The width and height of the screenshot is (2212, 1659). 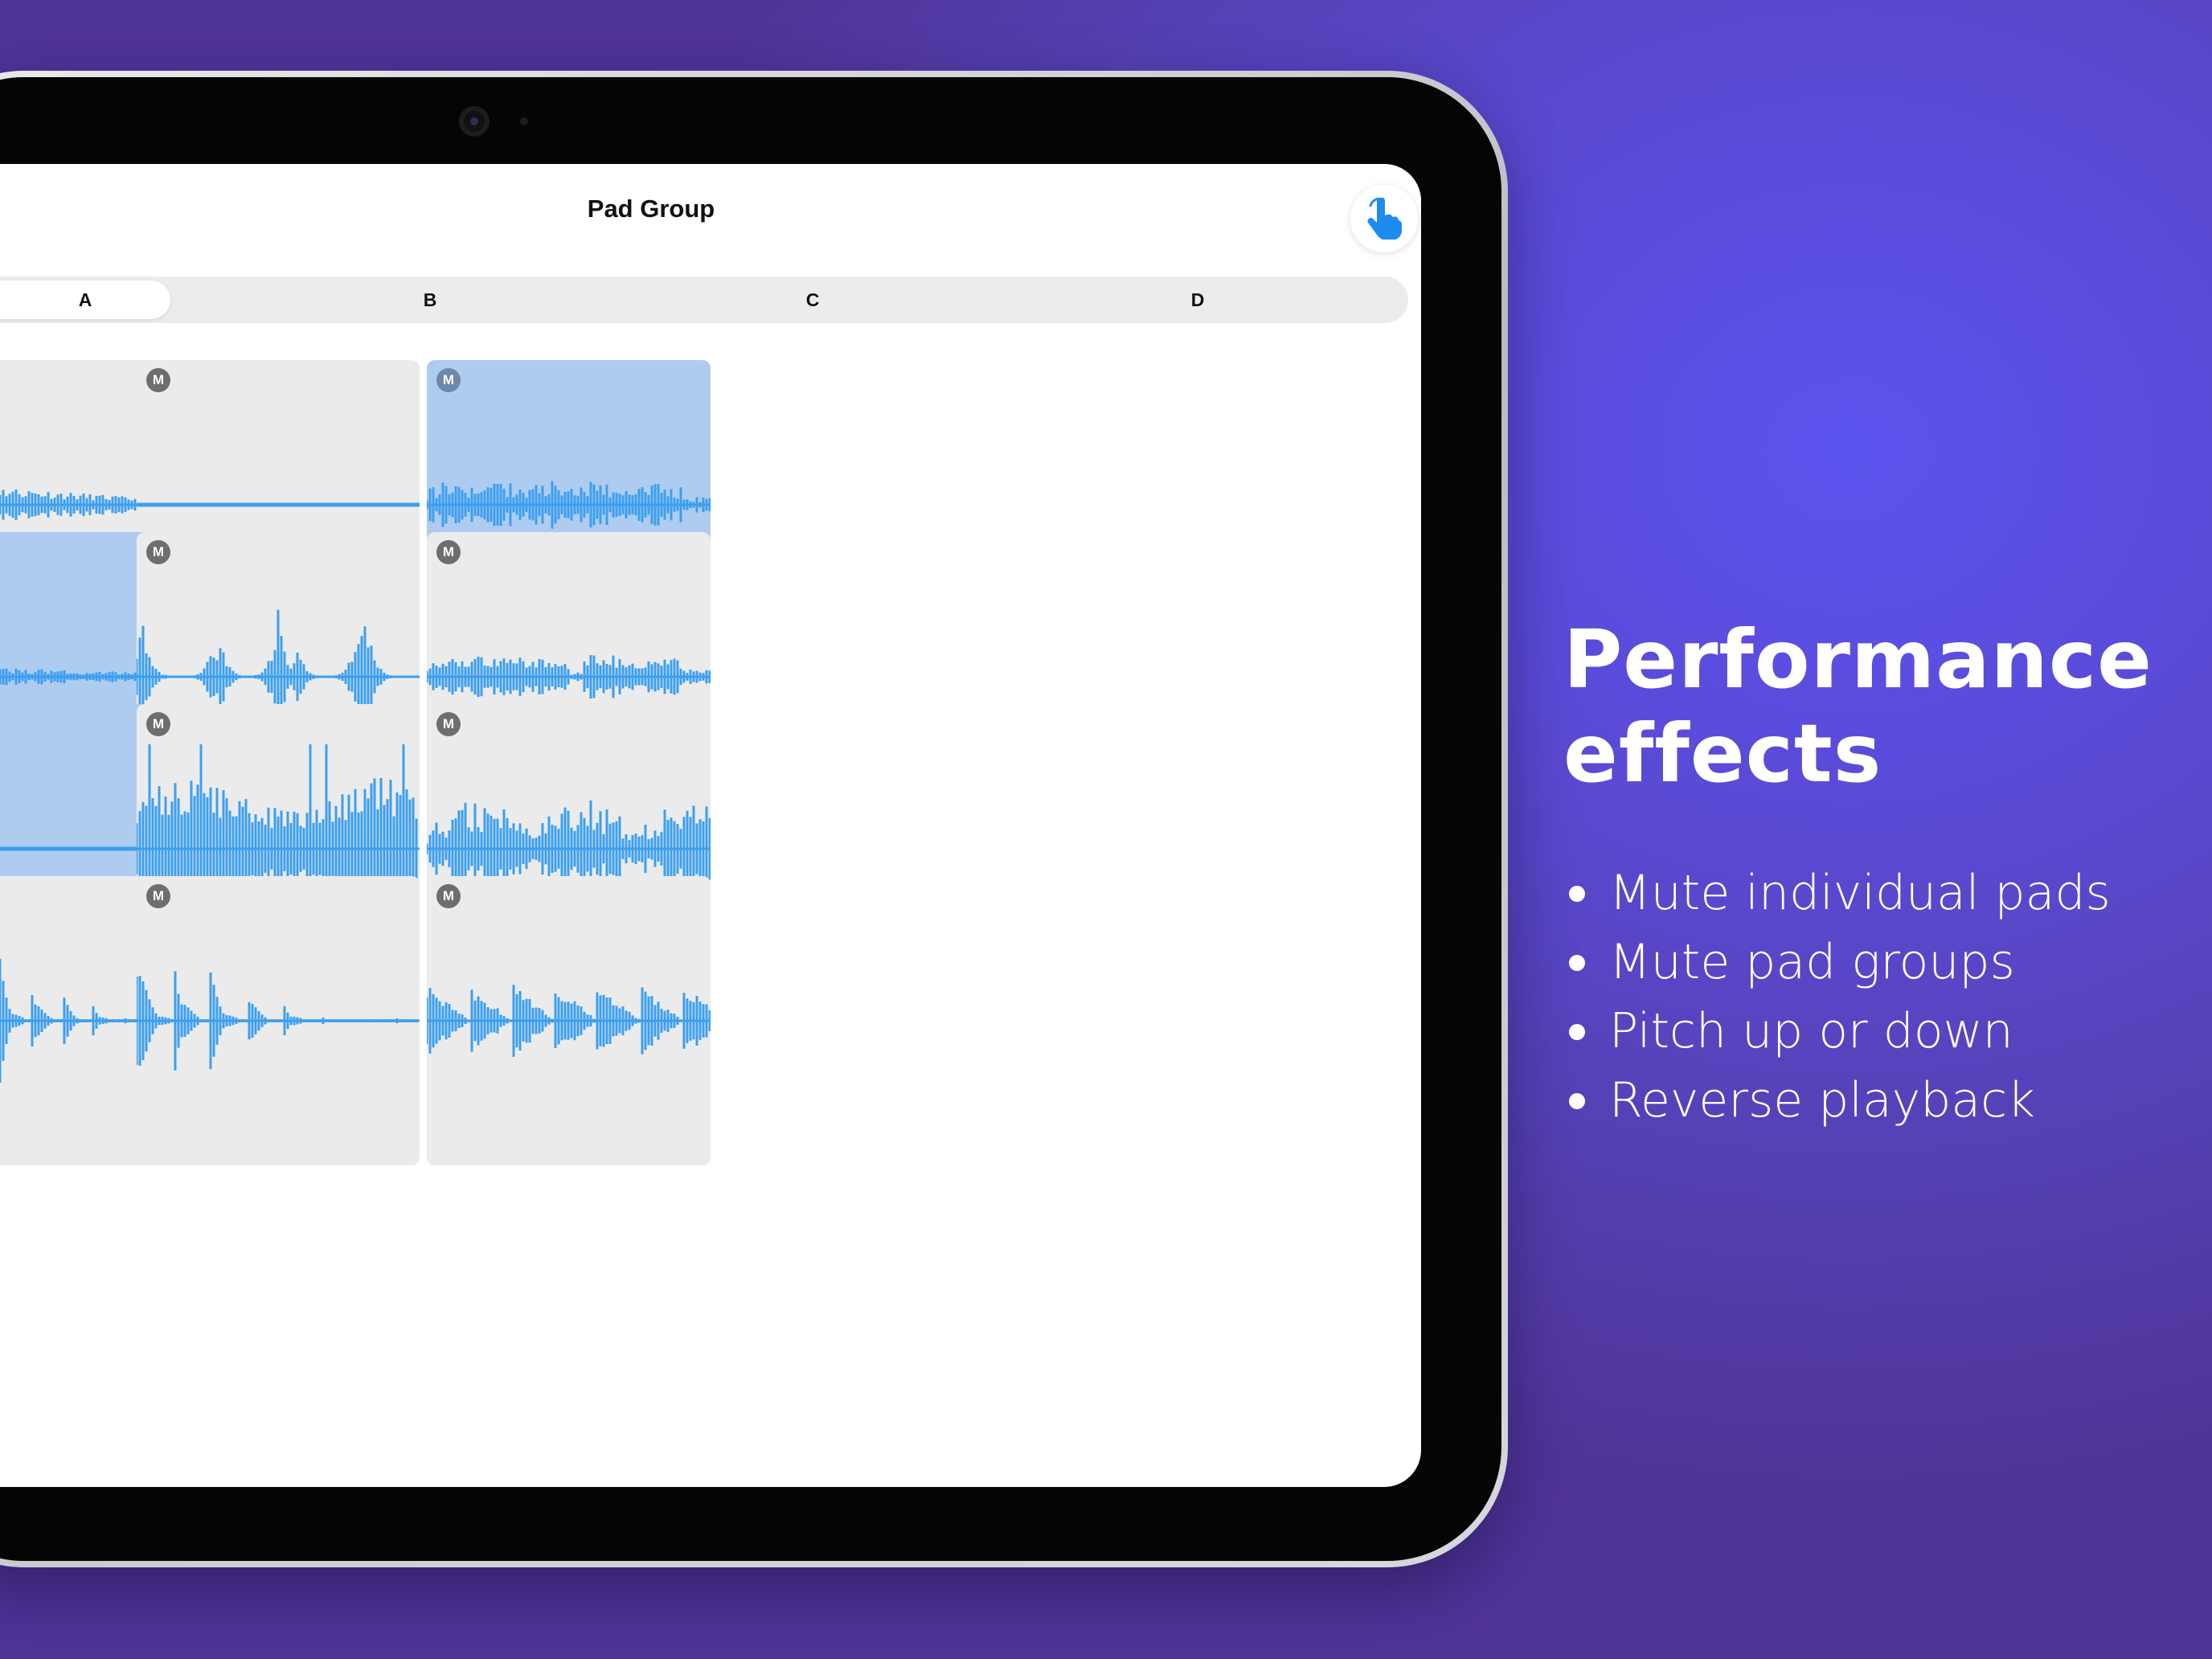 I want to click on headline-line-2: effects, so click(x=1722, y=754).